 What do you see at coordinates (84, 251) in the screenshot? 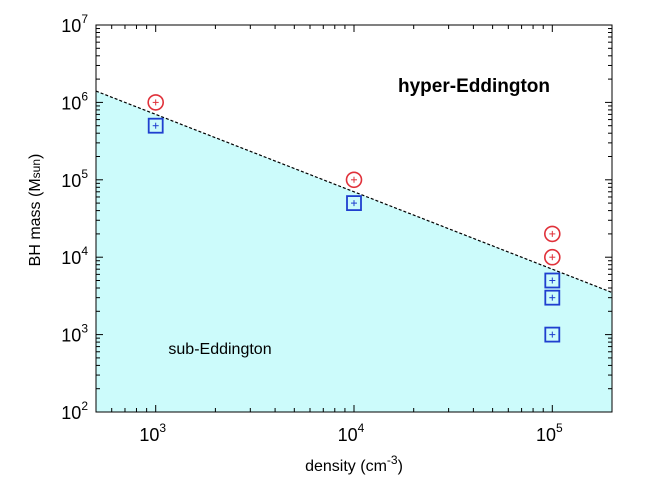
I see `y-tick-exponent: 4` at bounding box center [84, 251].